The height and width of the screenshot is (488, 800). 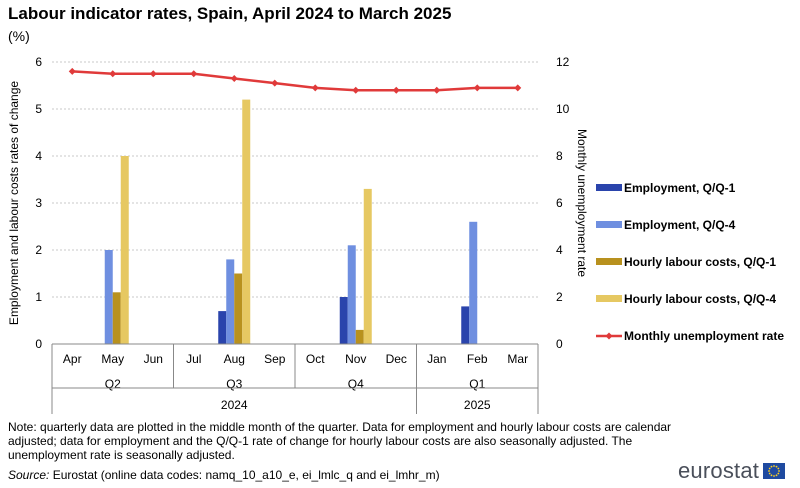 I want to click on legend-label: Employment, Q/Q-1, so click(x=680, y=188).